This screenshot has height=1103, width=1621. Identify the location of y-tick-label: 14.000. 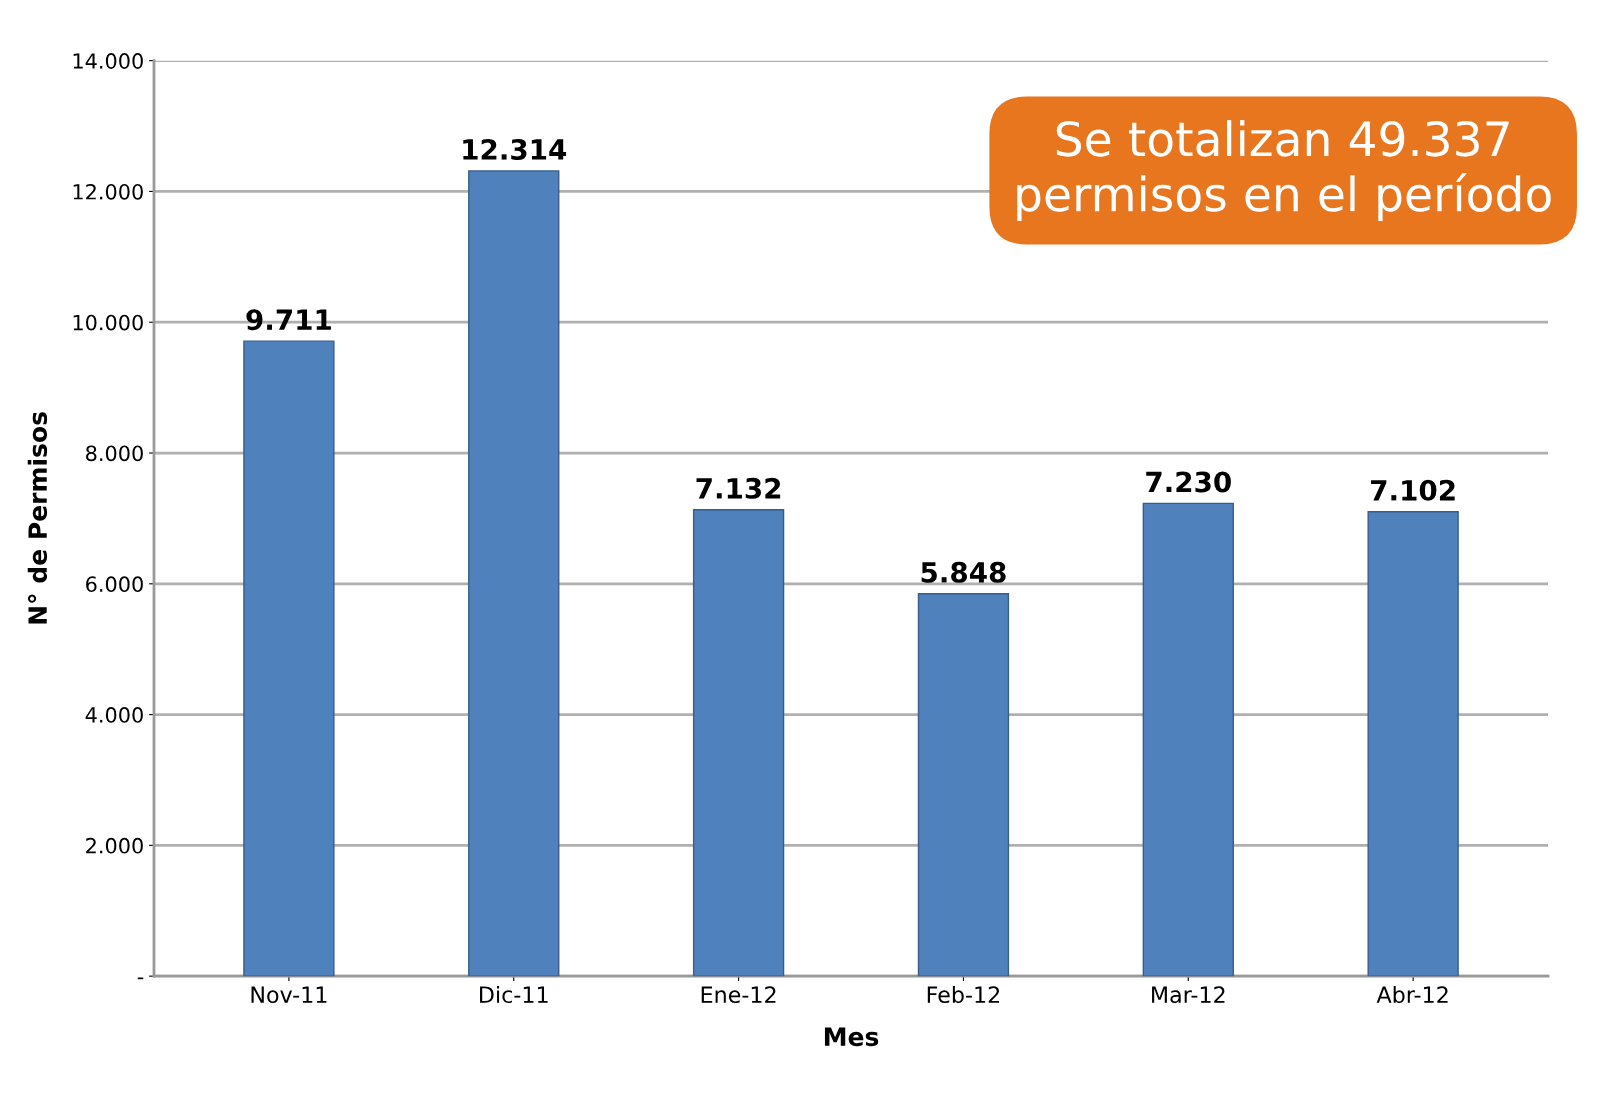
(108, 61).